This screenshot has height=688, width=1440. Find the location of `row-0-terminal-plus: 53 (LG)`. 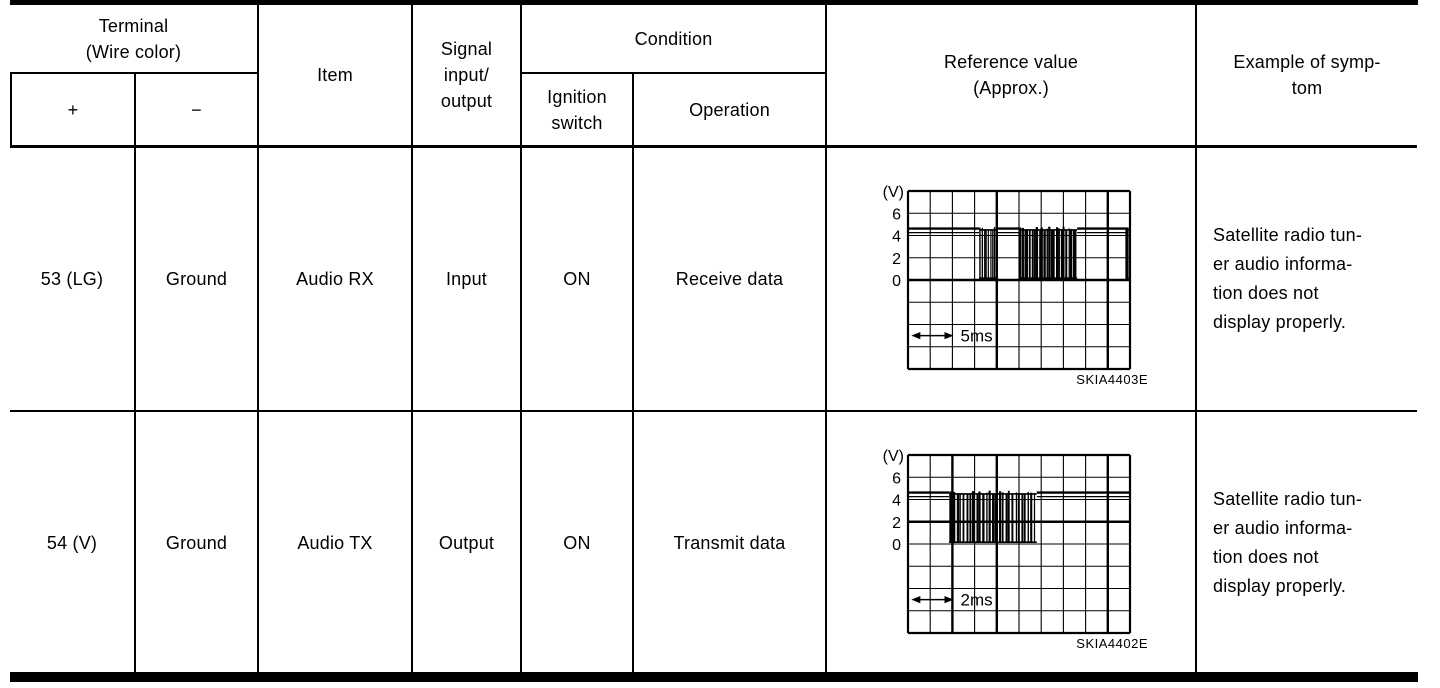

row-0-terminal-plus: 53 (LG) is located at coordinates (72, 279).